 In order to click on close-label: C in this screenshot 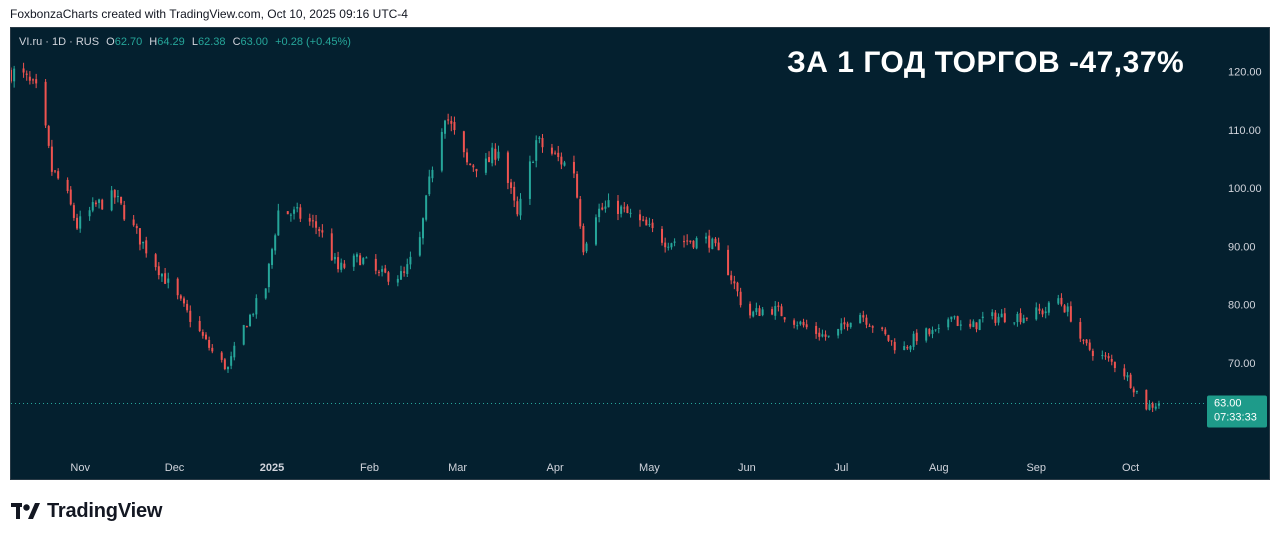, I will do `click(236, 42)`.